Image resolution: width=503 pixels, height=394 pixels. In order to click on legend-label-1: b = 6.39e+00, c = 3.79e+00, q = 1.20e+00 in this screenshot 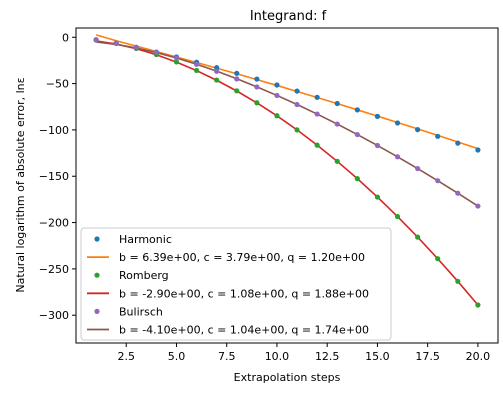, I will do `click(242, 257)`.